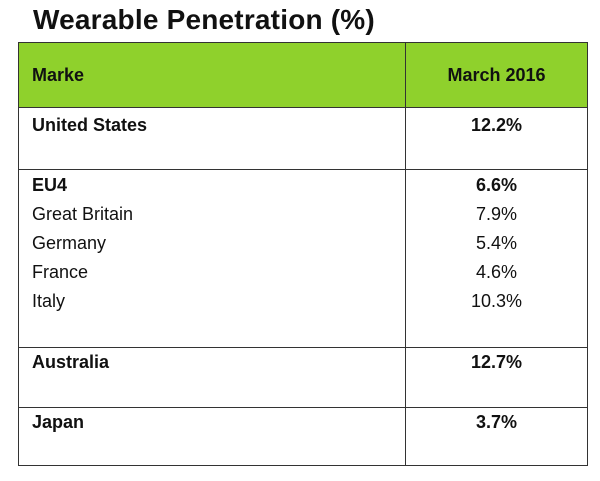 The image size is (600, 481). Describe the element at coordinates (71, 362) in the screenshot. I see `row-label-australia: Australia` at that location.